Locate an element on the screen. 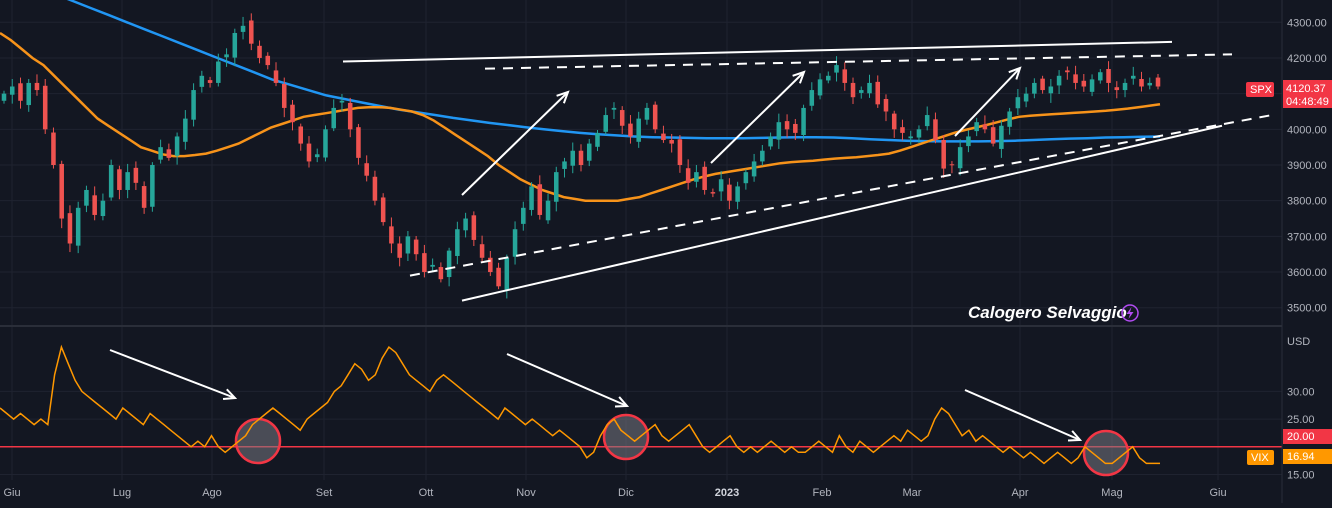  vix-level-badge: 20.00 is located at coordinates (1307, 436).